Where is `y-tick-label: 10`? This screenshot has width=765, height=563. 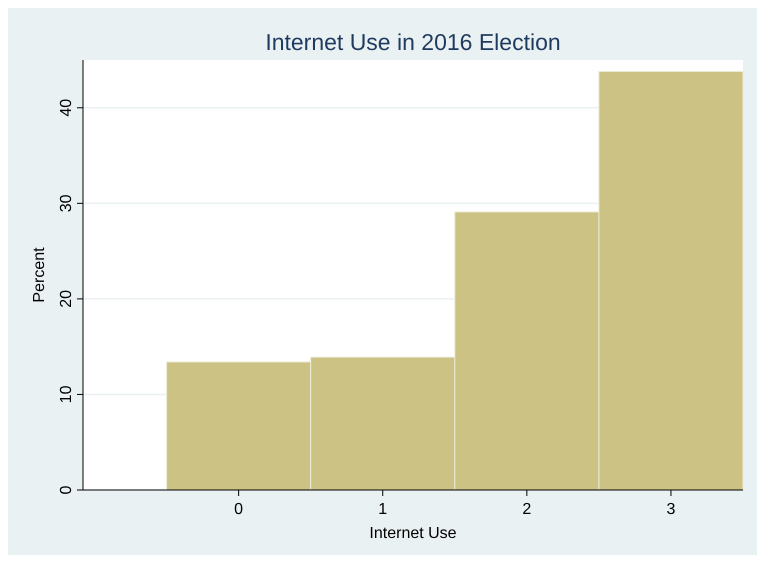 y-tick-label: 10 is located at coordinates (66, 394).